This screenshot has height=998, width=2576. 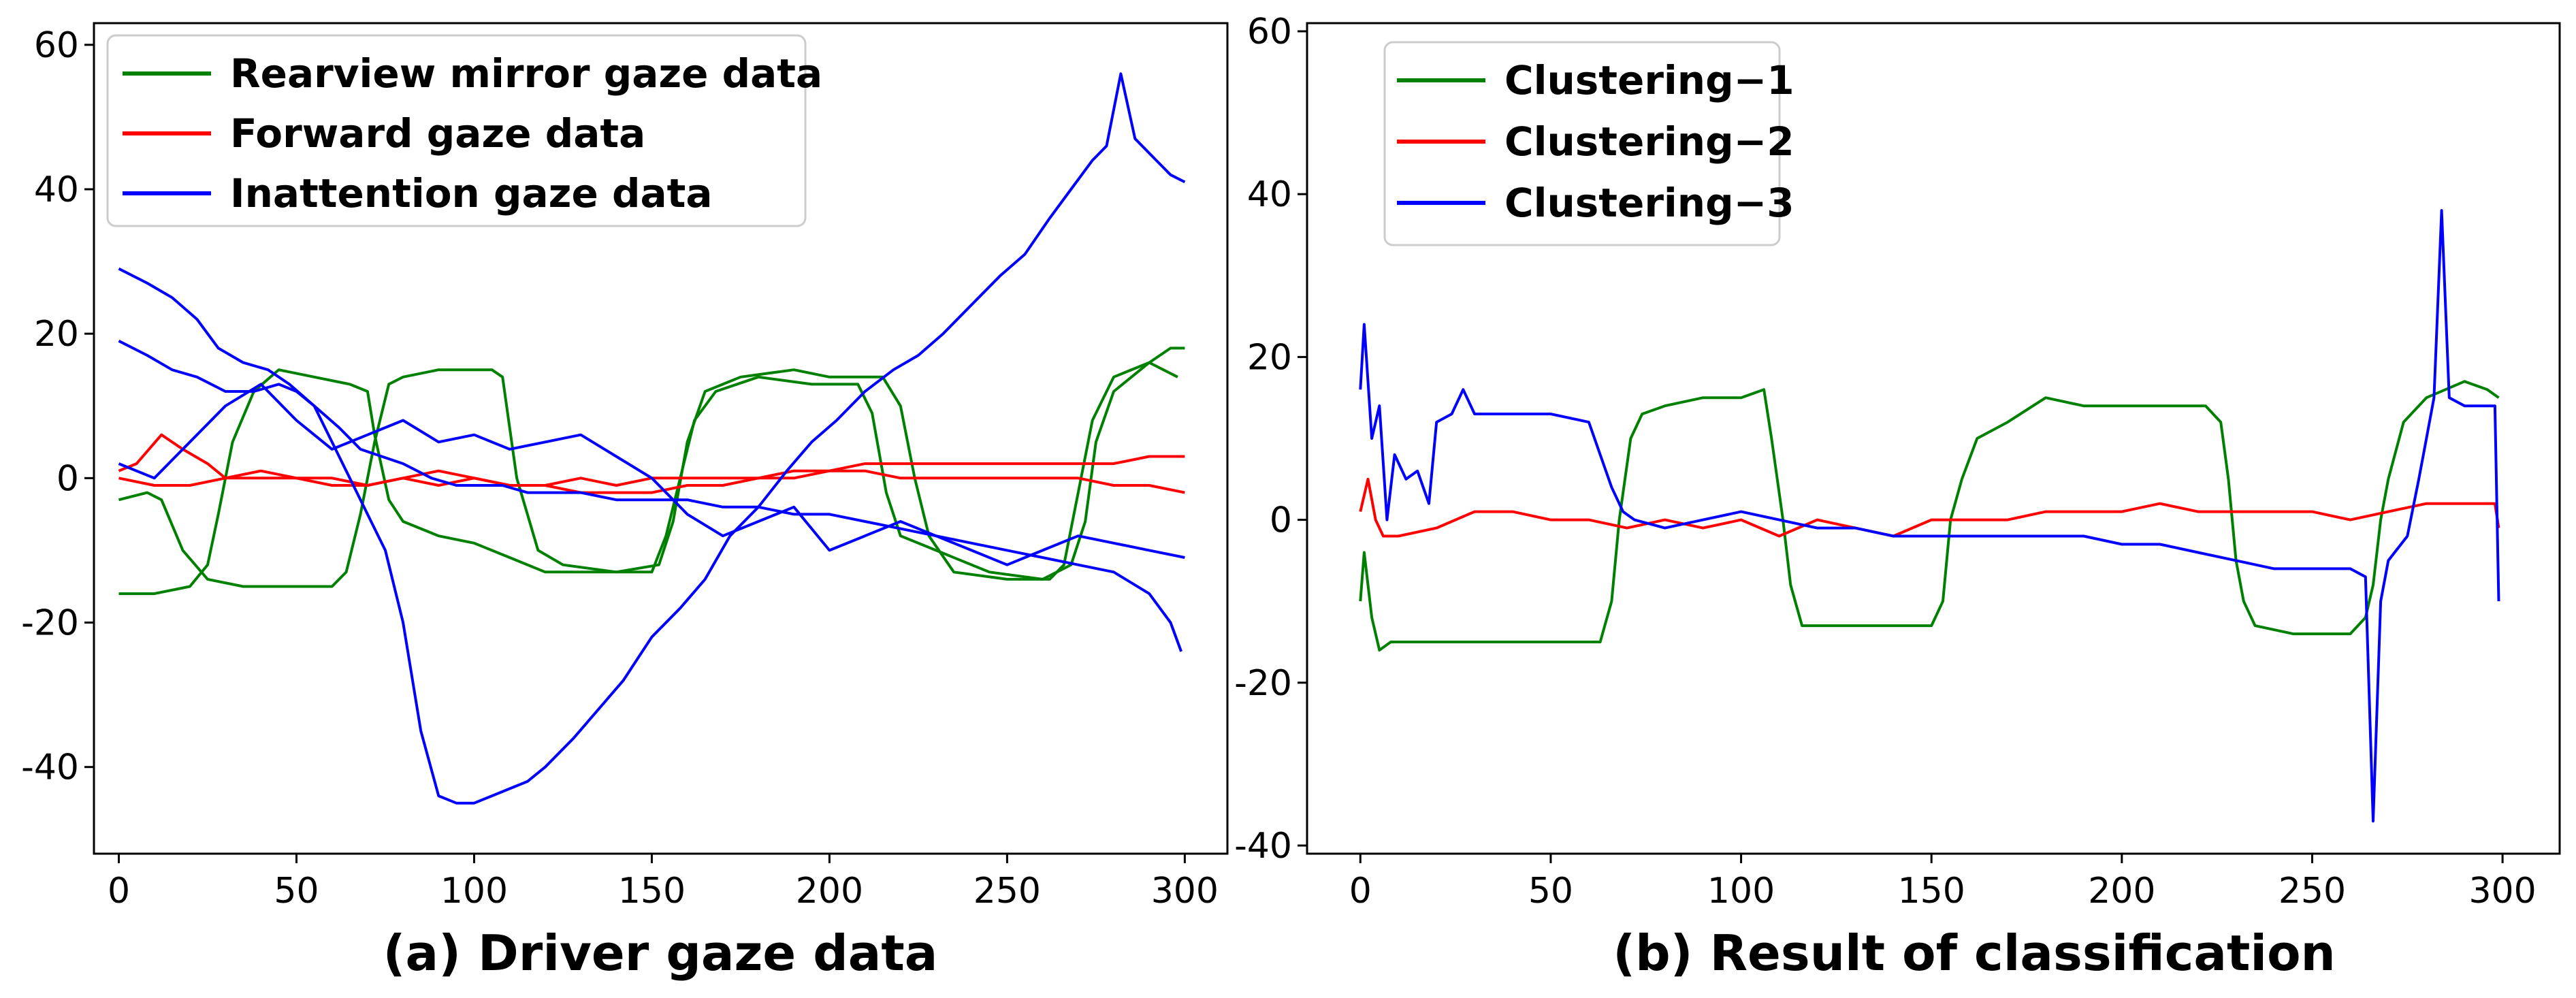 What do you see at coordinates (2312, 891) in the screenshot?
I see `panel-b-x-tick-label: 250` at bounding box center [2312, 891].